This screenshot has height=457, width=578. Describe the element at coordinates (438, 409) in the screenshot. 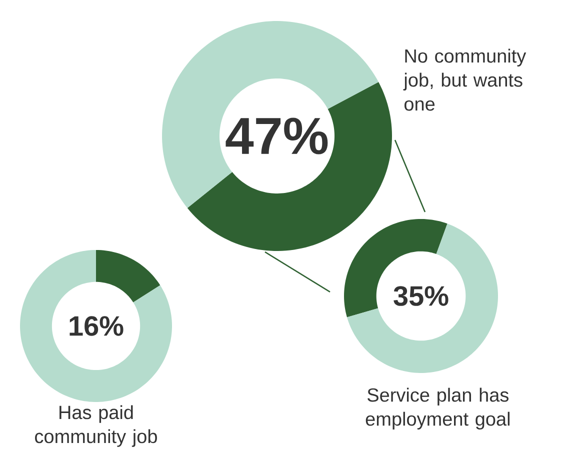

I see `text: Service plan has employment goal` at that location.